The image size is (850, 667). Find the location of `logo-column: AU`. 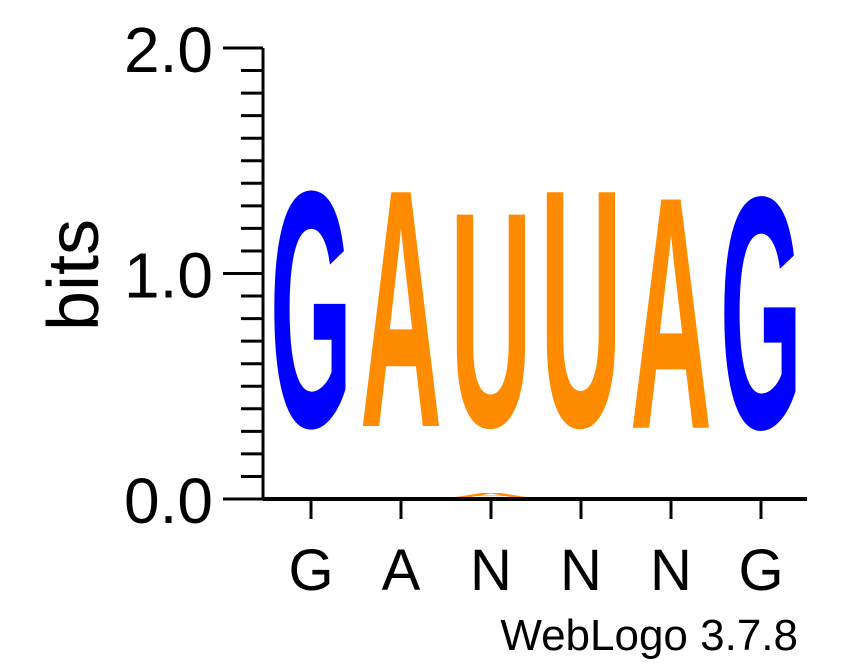

logo-column: AU is located at coordinates (491, 324).